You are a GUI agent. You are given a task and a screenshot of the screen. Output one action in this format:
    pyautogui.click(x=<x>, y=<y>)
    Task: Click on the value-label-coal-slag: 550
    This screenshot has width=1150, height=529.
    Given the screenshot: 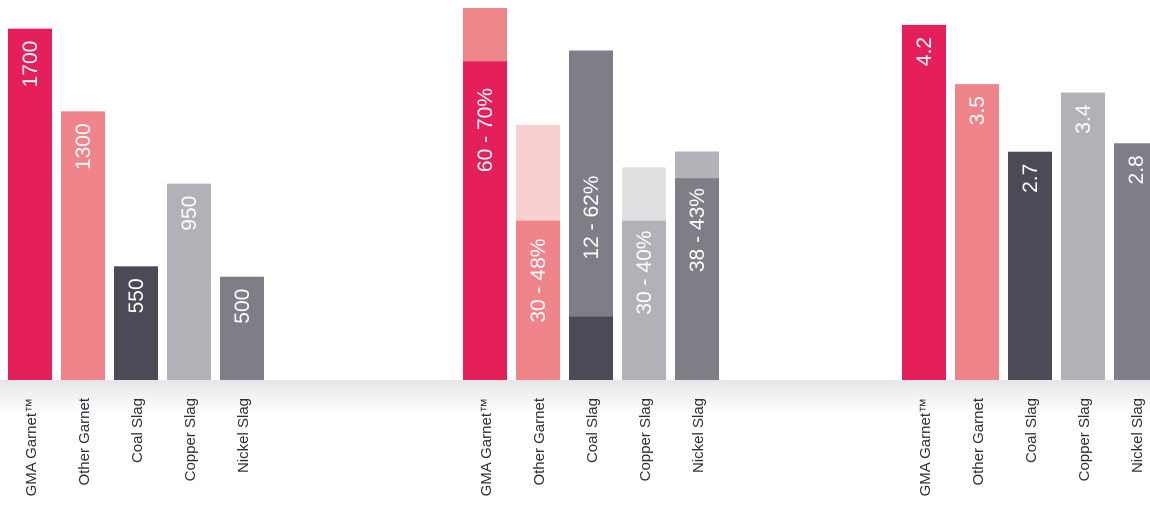 What is the action you would take?
    pyautogui.click(x=136, y=295)
    